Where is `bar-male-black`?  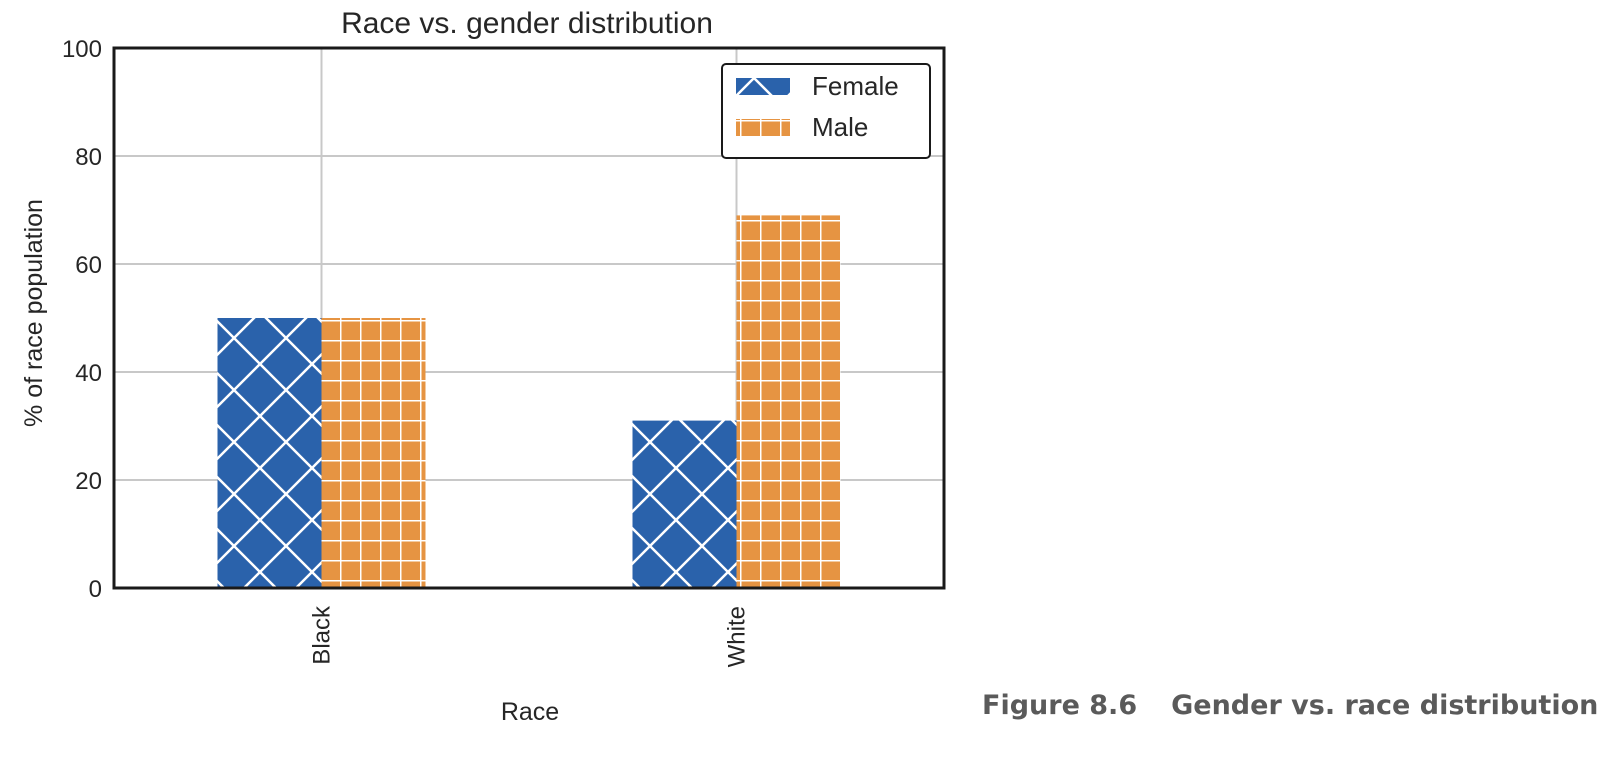 bar-male-black is located at coordinates (373, 453).